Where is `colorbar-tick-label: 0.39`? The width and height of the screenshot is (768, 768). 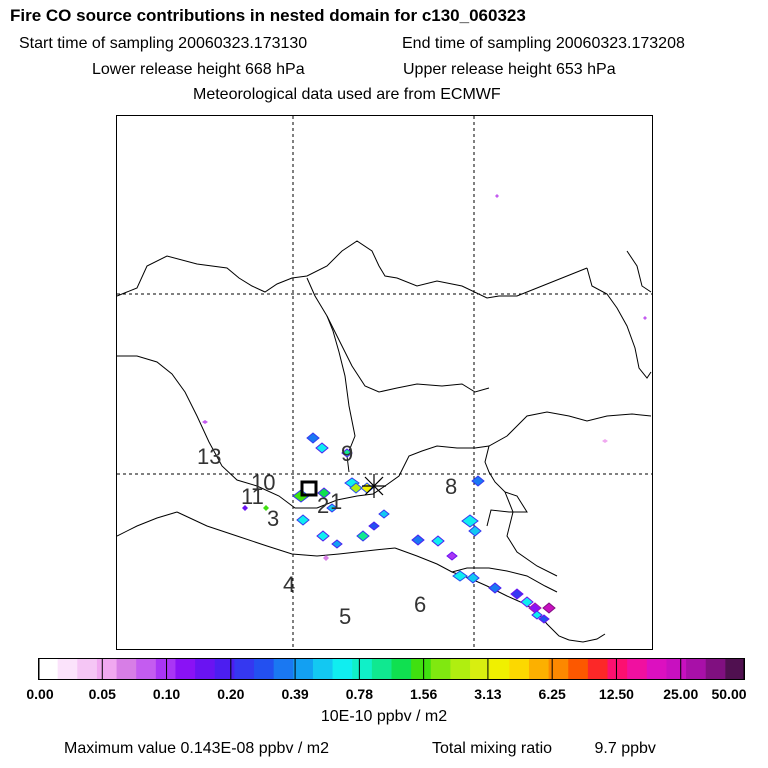
colorbar-tick-label: 0.39 is located at coordinates (295, 694).